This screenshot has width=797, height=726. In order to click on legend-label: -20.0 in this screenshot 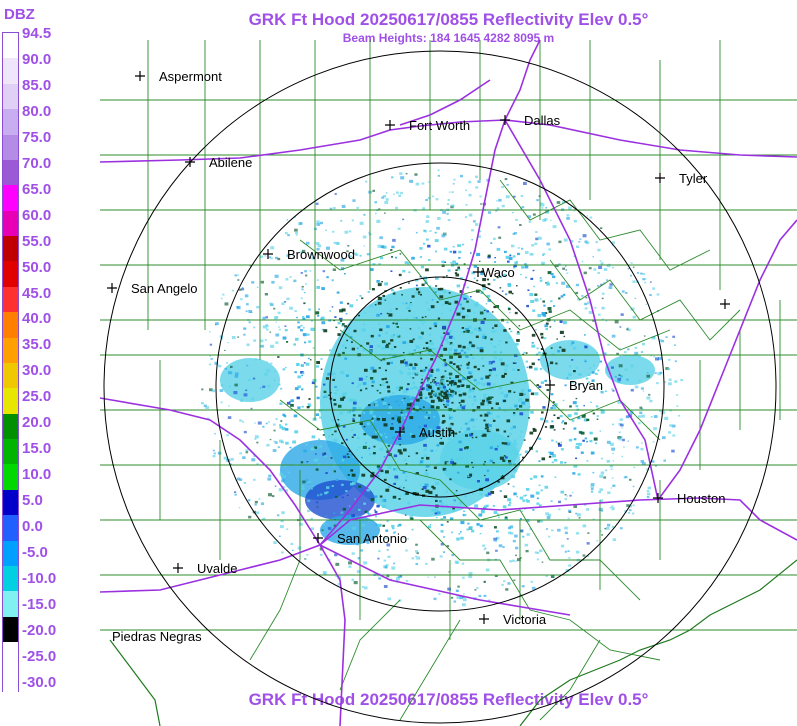, I will do `click(39, 630)`.